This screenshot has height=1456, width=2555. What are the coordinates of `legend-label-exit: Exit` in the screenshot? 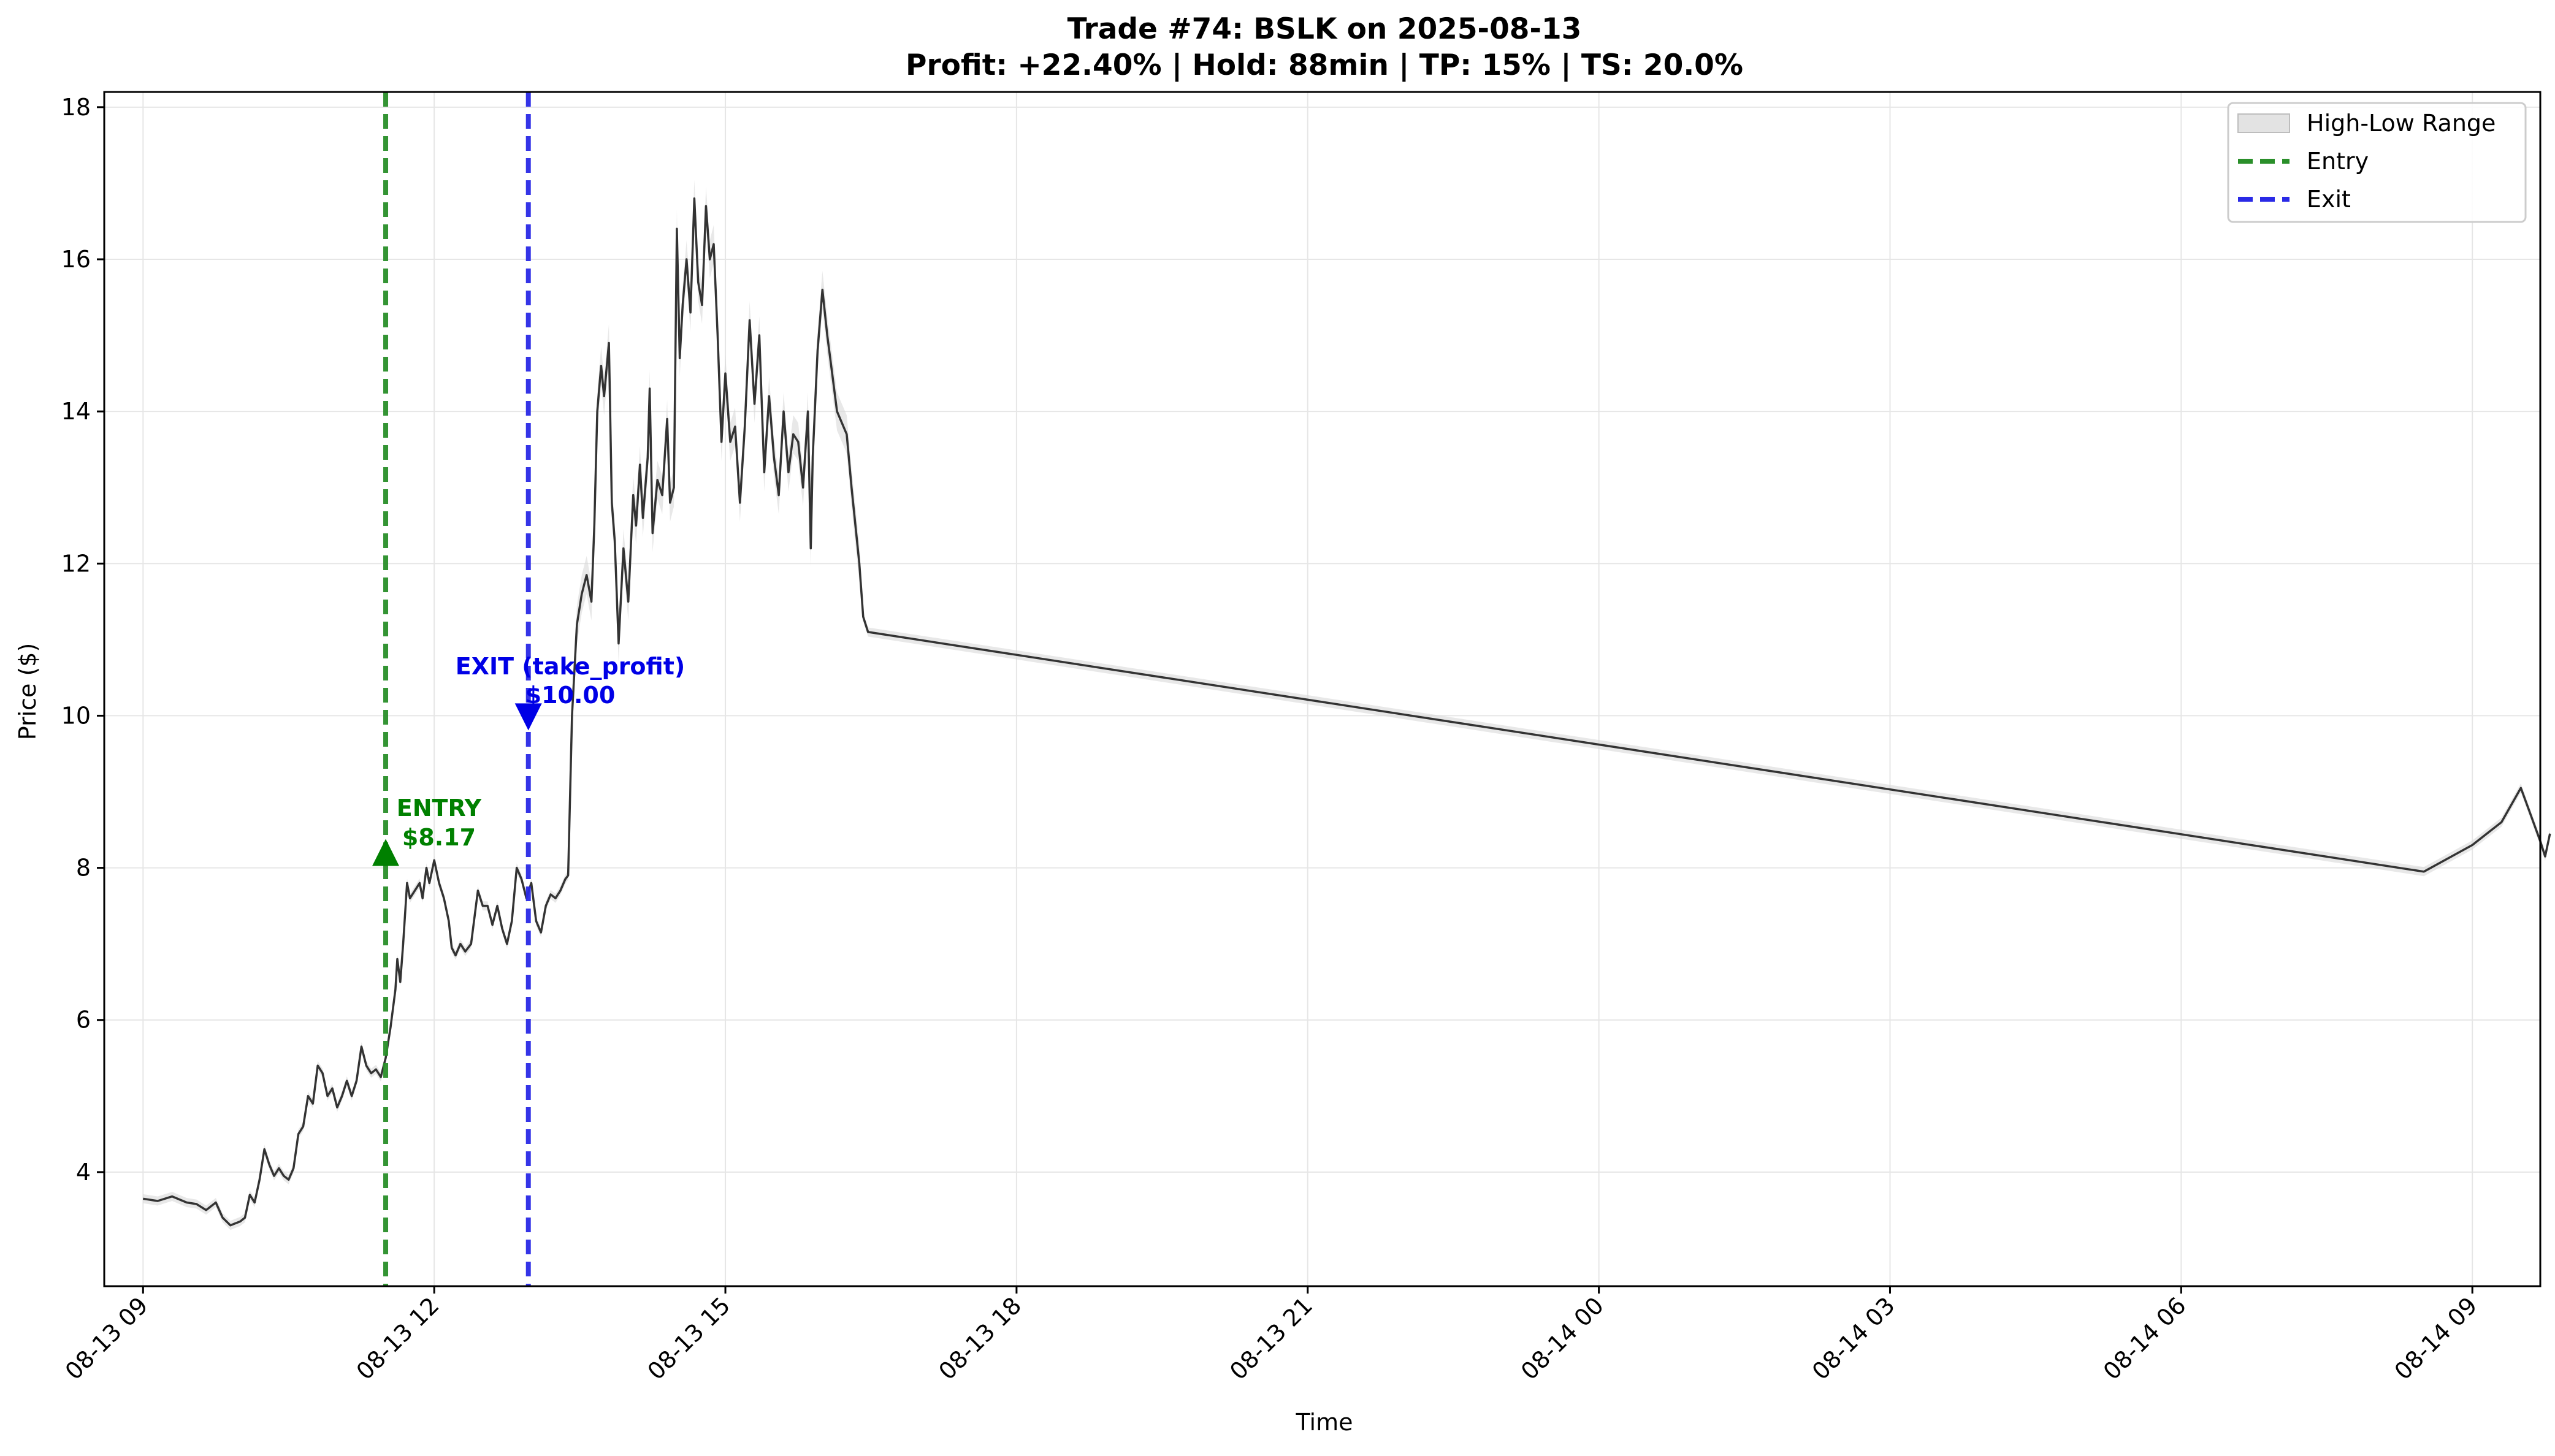 It's located at (2329, 200).